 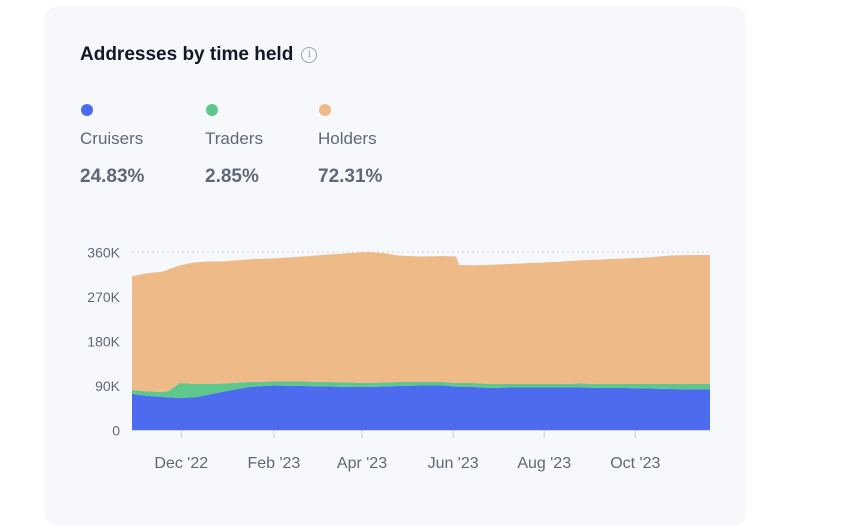 I want to click on legend-label: Holders, so click(x=347, y=138).